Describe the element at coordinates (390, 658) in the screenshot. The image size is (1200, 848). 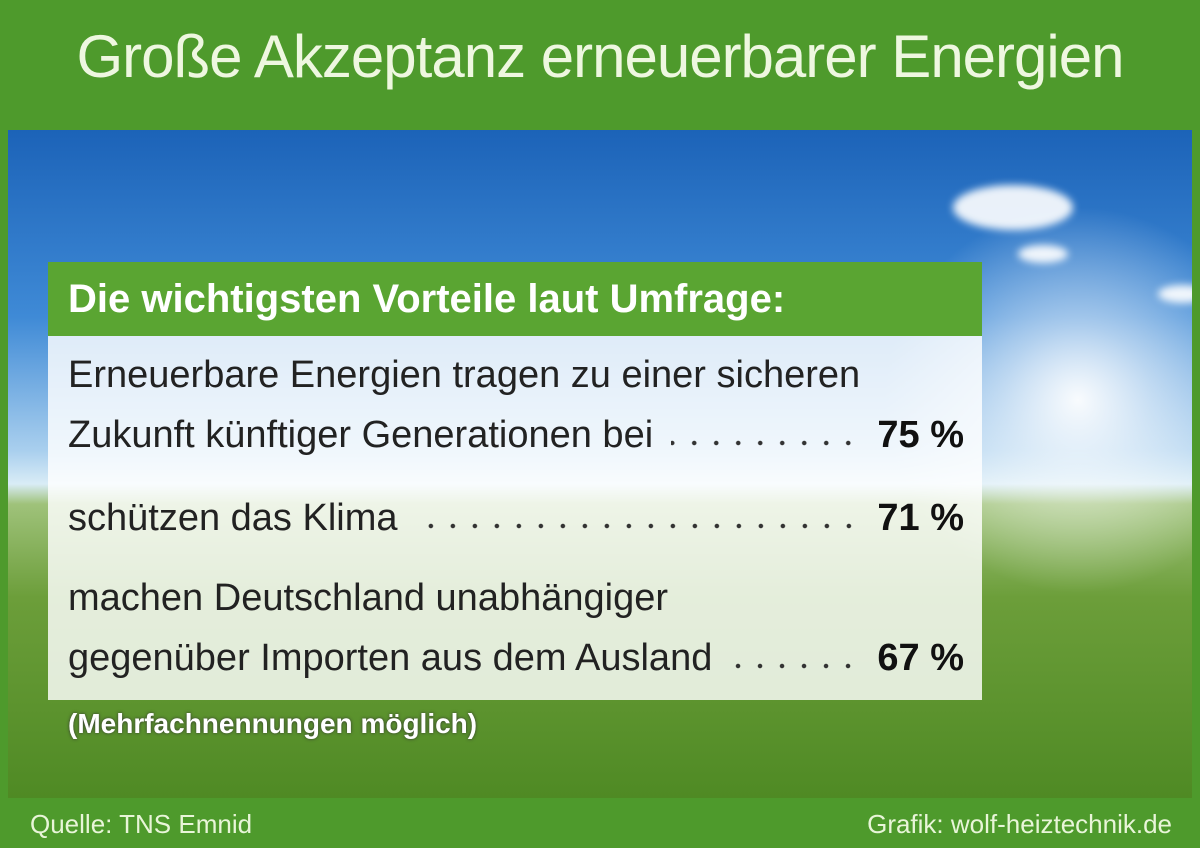
I see `item-text: gegenüber Importen aus dem Ausland` at that location.